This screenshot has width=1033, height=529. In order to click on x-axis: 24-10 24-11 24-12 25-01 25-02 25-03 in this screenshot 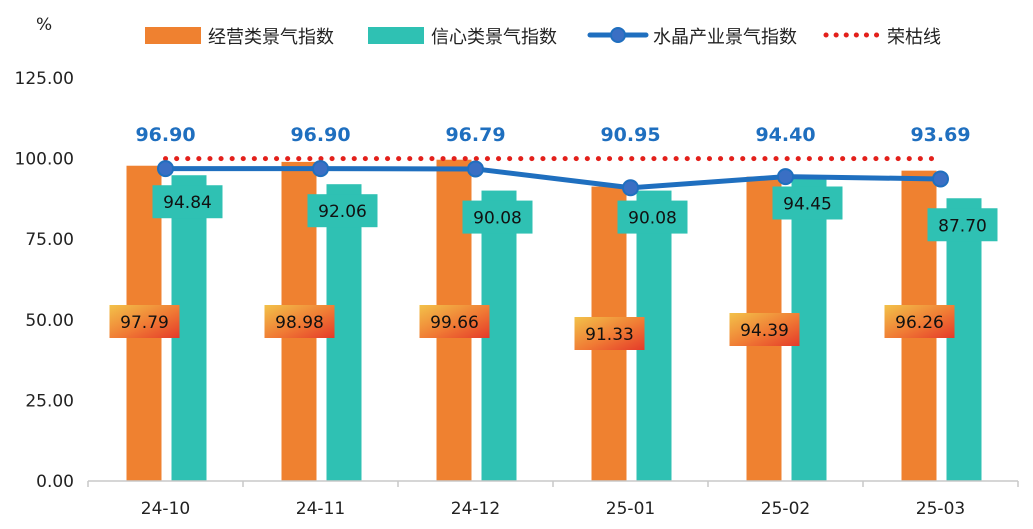, I will do `click(553, 499)`.